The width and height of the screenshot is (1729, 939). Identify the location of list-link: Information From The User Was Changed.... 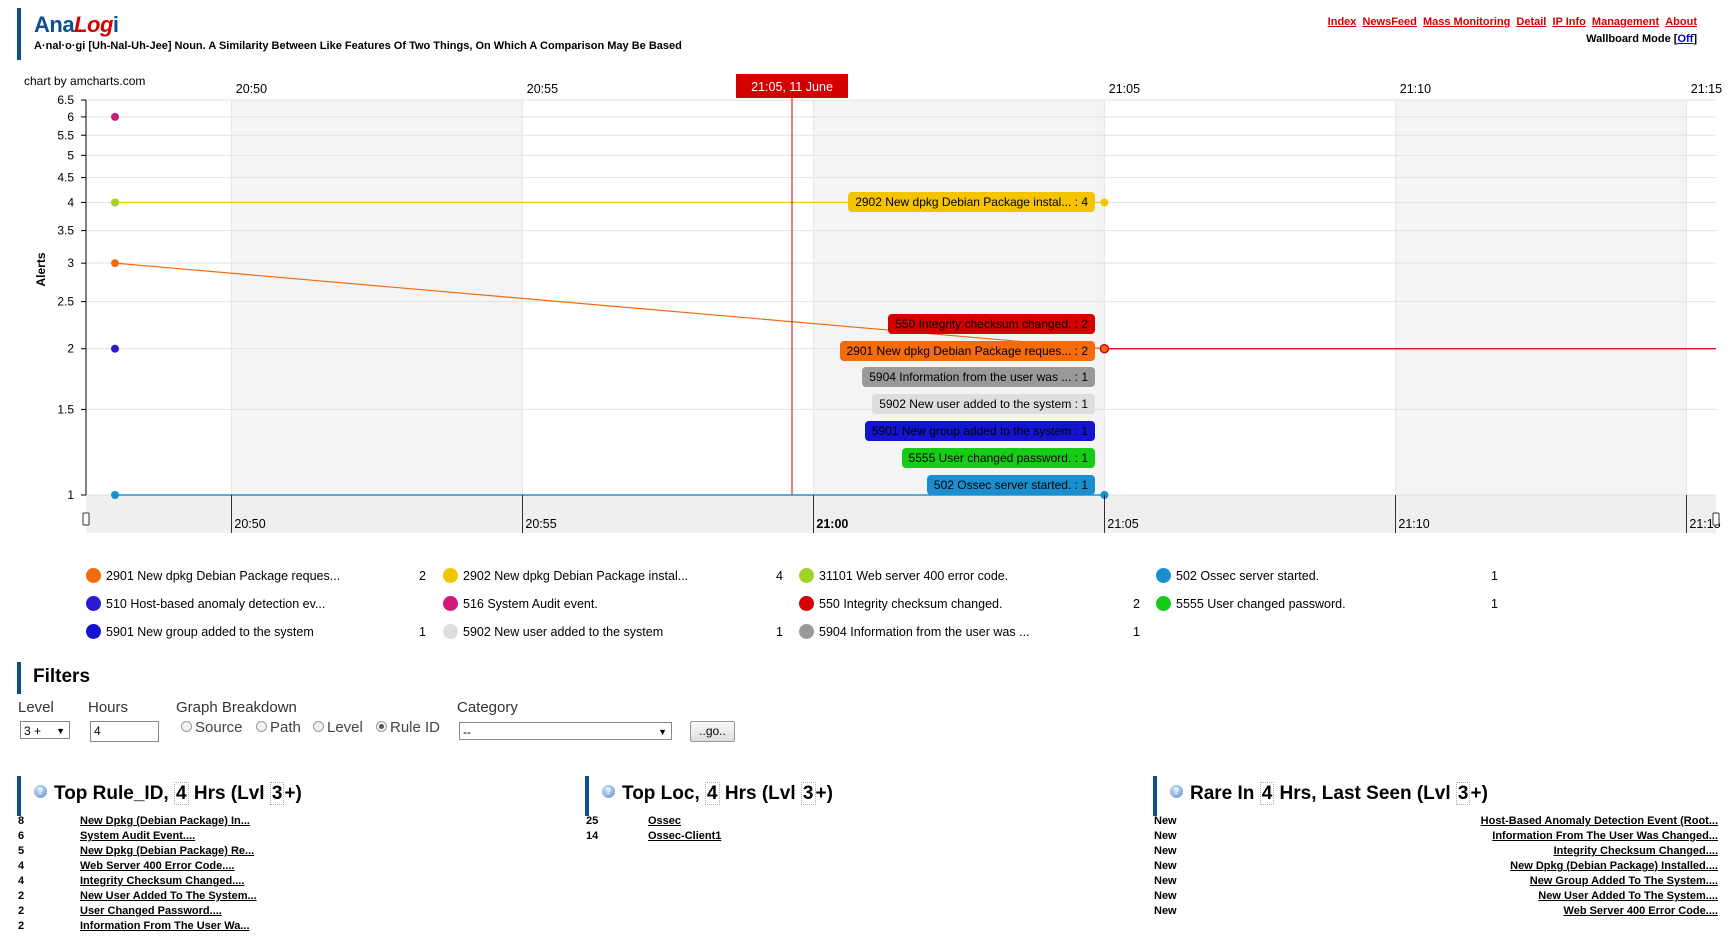
(1605, 836).